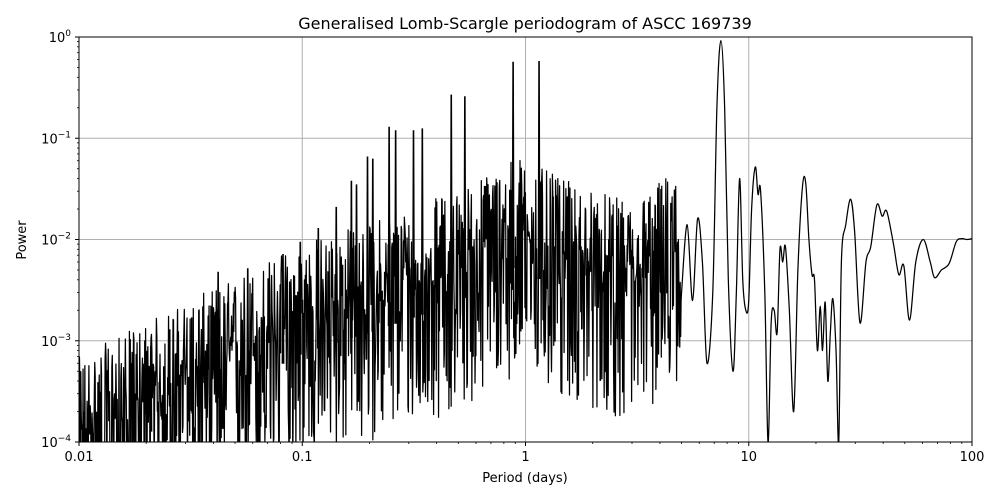 Image resolution: width=1000 pixels, height=500 pixels. What do you see at coordinates (972, 457) in the screenshot?
I see `x-tick-label: 100` at bounding box center [972, 457].